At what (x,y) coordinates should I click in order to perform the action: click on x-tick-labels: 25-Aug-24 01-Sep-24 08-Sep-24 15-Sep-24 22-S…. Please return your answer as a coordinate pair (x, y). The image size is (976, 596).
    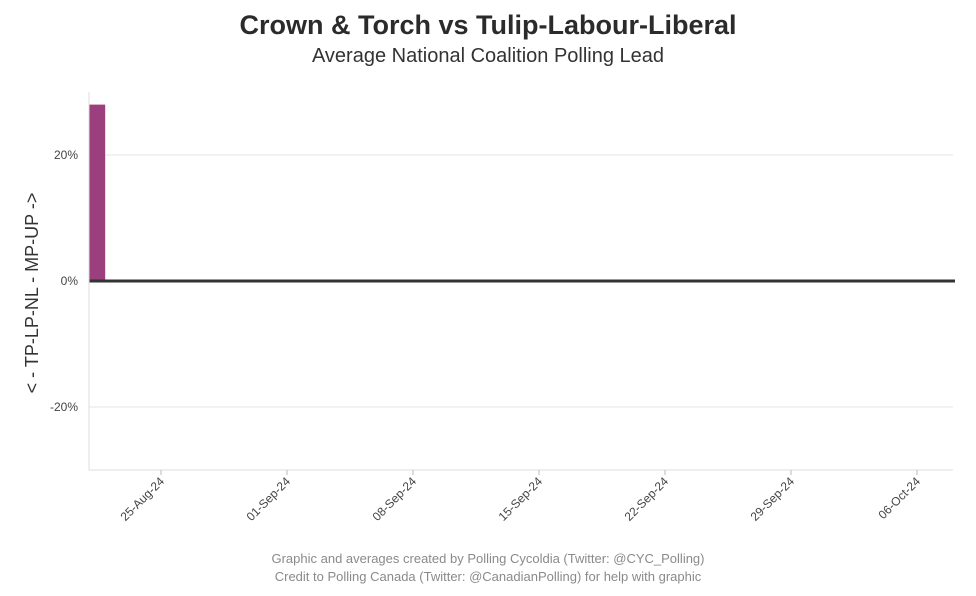
    Looking at the image, I should click on (520, 497).